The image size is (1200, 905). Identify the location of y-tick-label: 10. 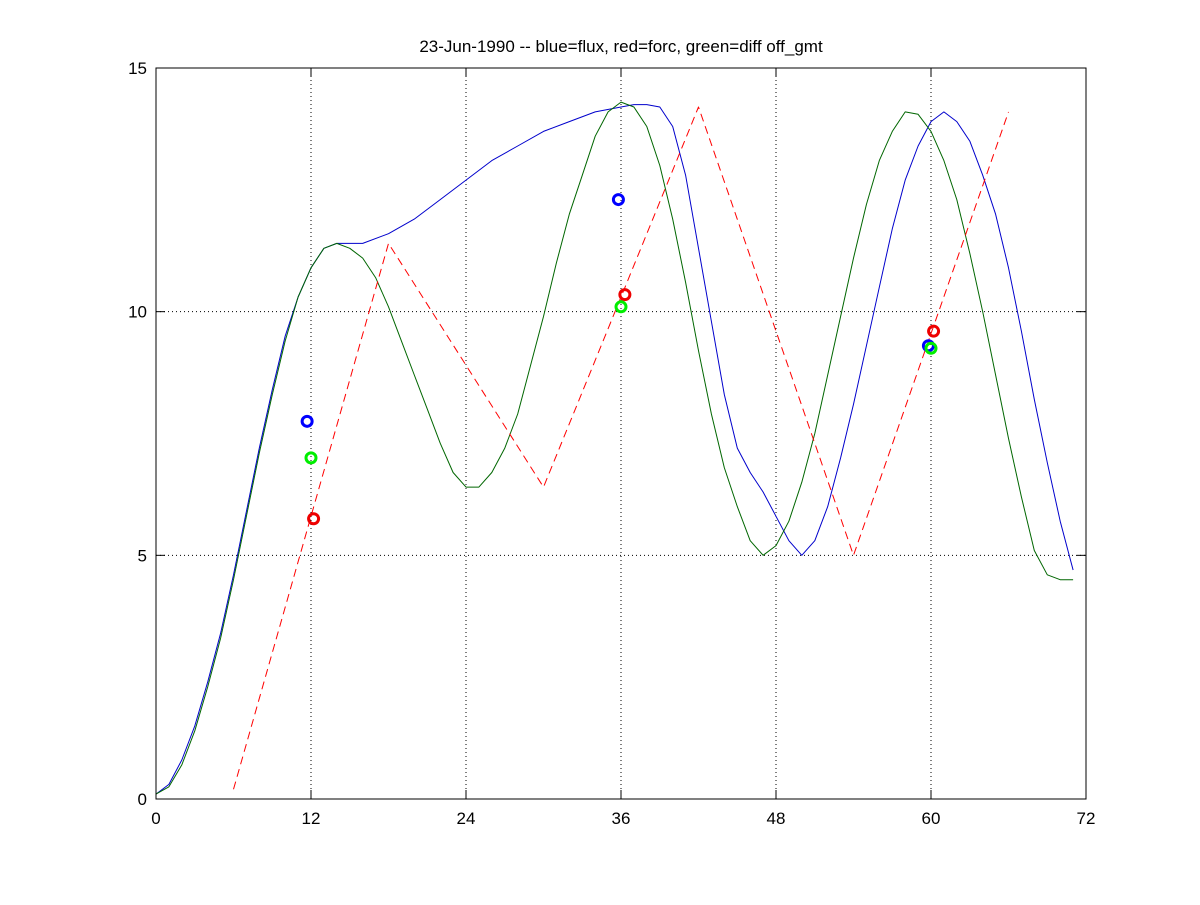
(137, 312).